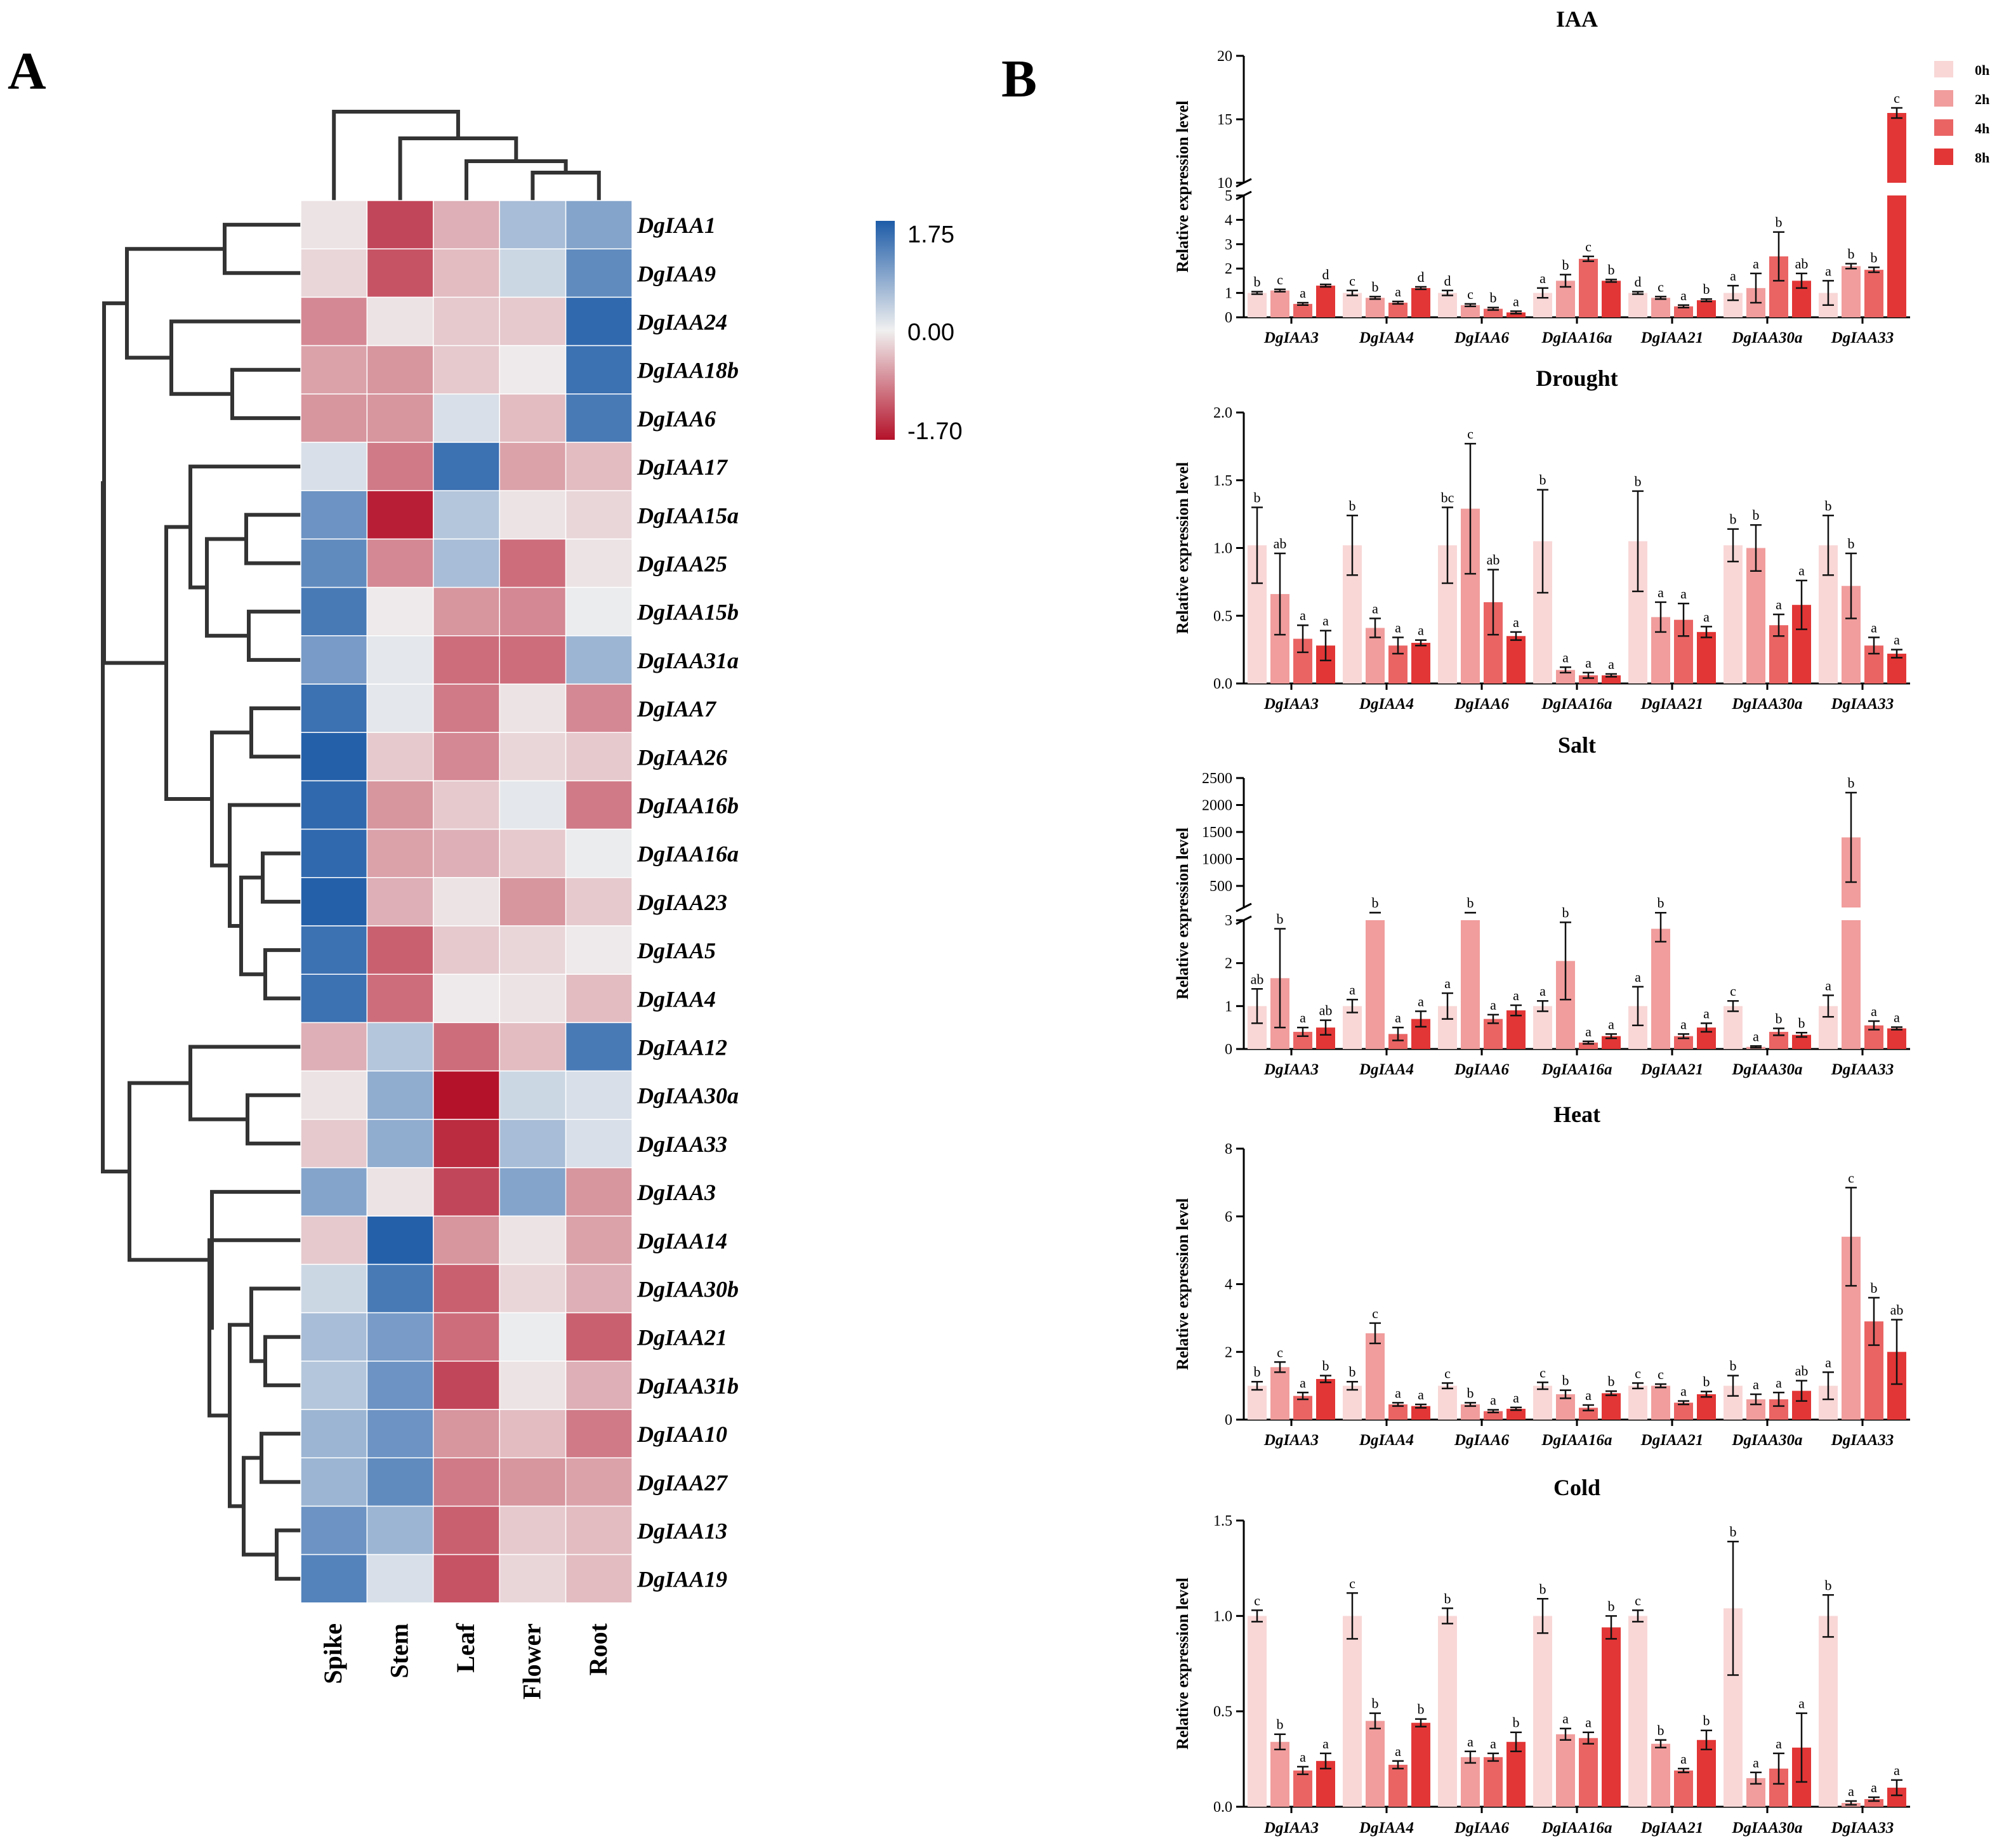 The image size is (2004, 1848). What do you see at coordinates (598, 1649) in the screenshot?
I see `heatmap-column-label: Root` at bounding box center [598, 1649].